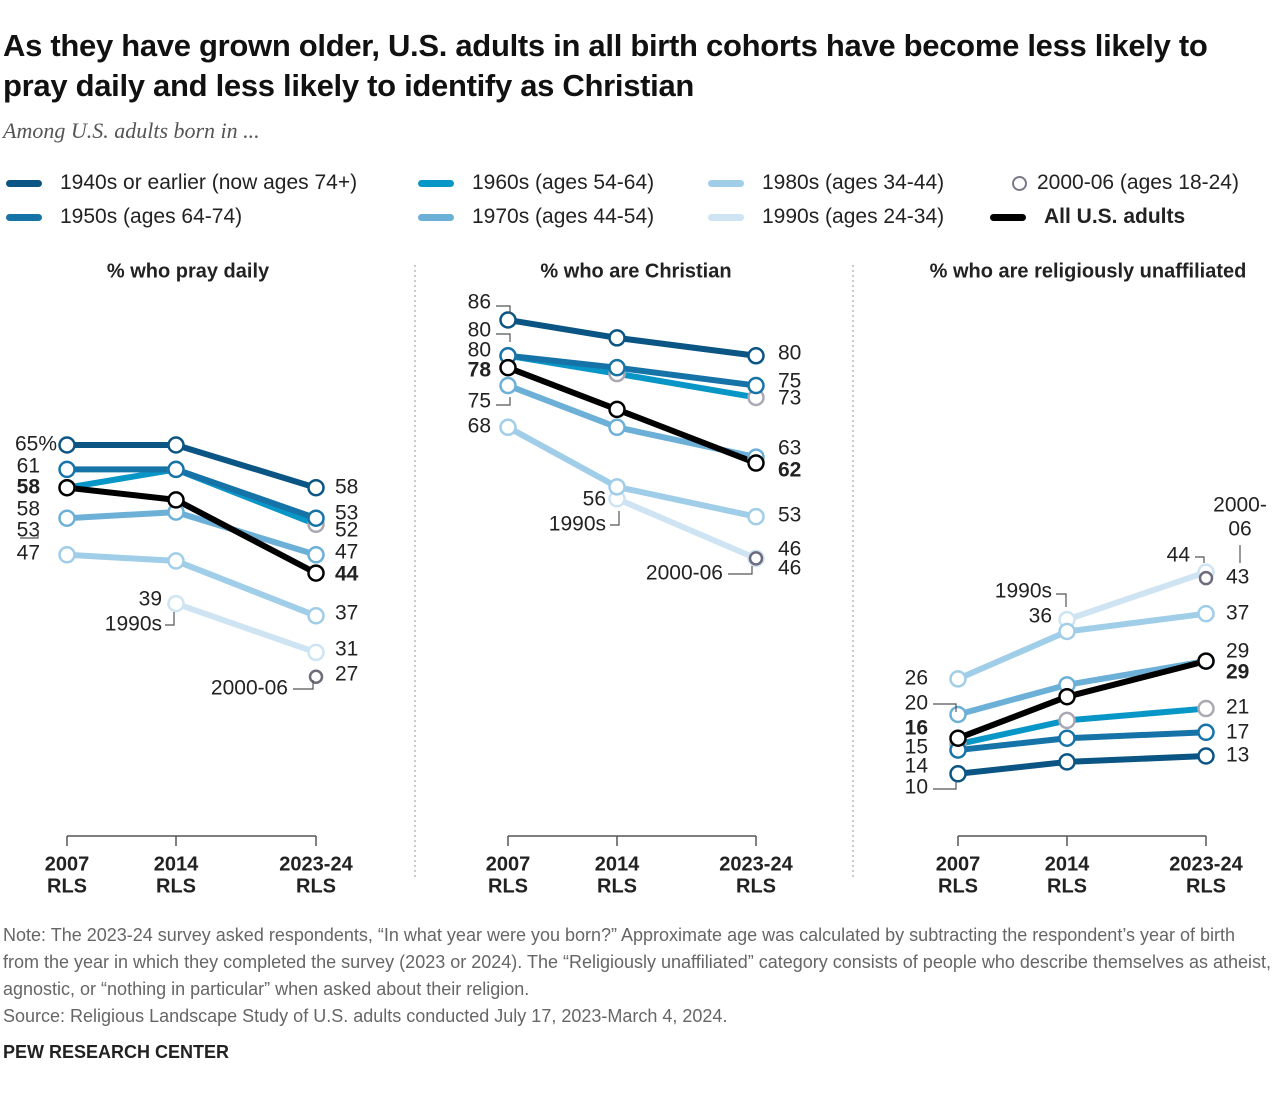 The height and width of the screenshot is (1098, 1280). Describe the element at coordinates (853, 216) in the screenshot. I see `legend-label: 1990s (ages 24-34)` at that location.